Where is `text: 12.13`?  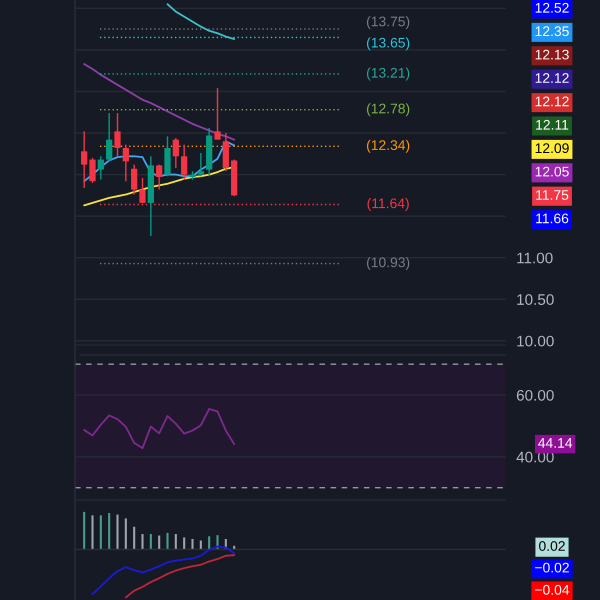 text: 12.13 is located at coordinates (552, 55).